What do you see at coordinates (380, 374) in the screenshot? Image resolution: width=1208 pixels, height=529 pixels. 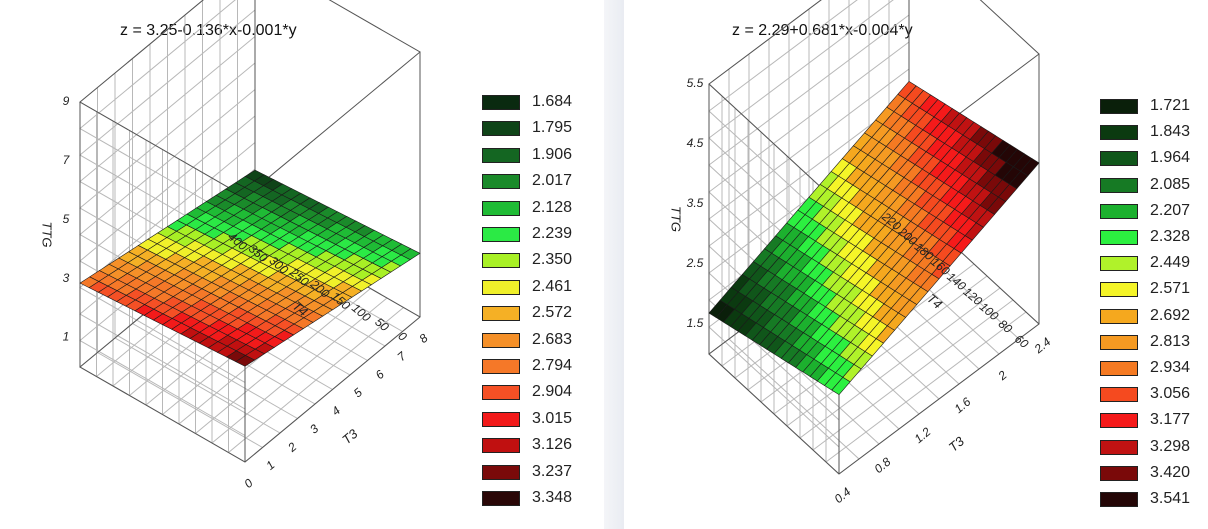 I see `x-tick-label: 6` at bounding box center [380, 374].